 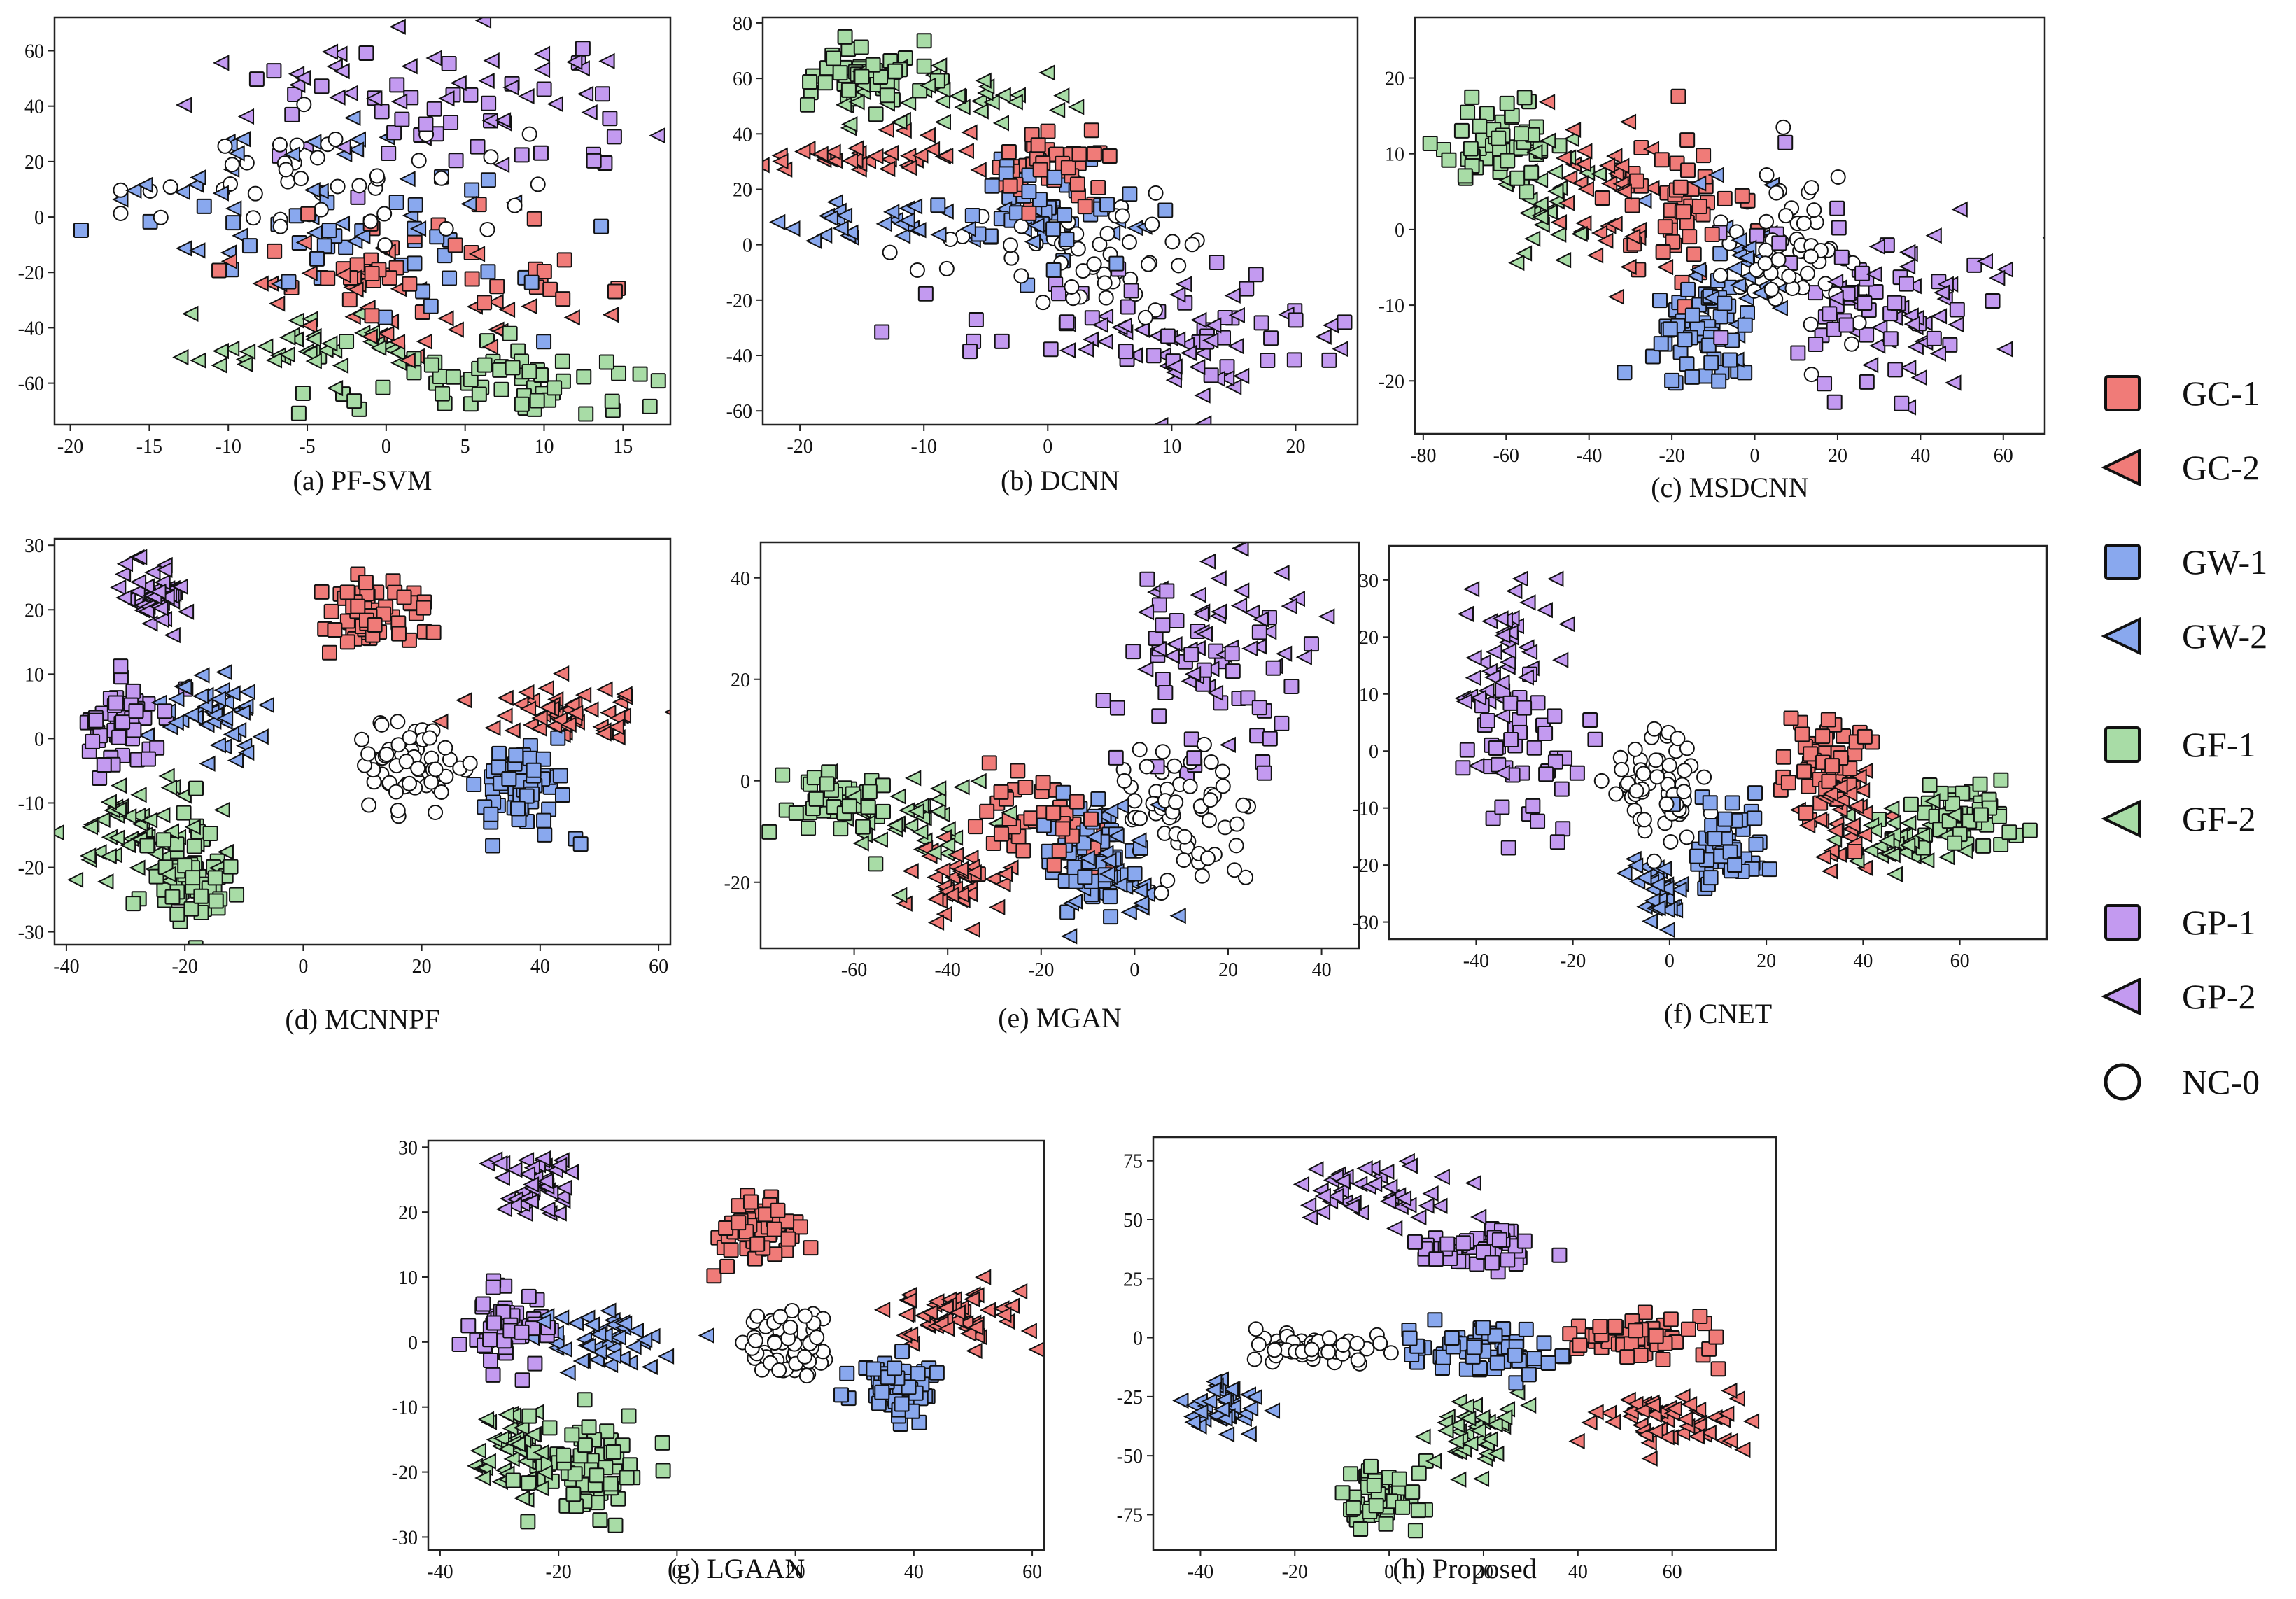 What do you see at coordinates (854, 970) in the screenshot?
I see `x-tick-label: -60` at bounding box center [854, 970].